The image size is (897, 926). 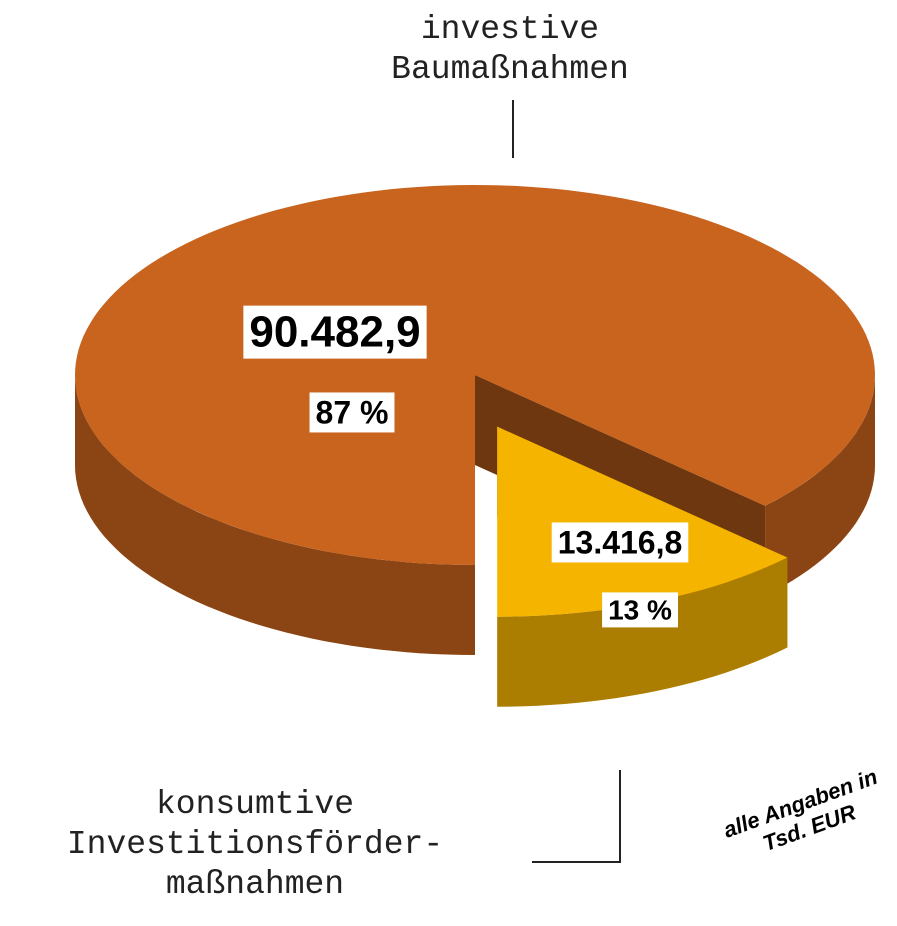 I want to click on value-label: 13.416,8, so click(x=620, y=542).